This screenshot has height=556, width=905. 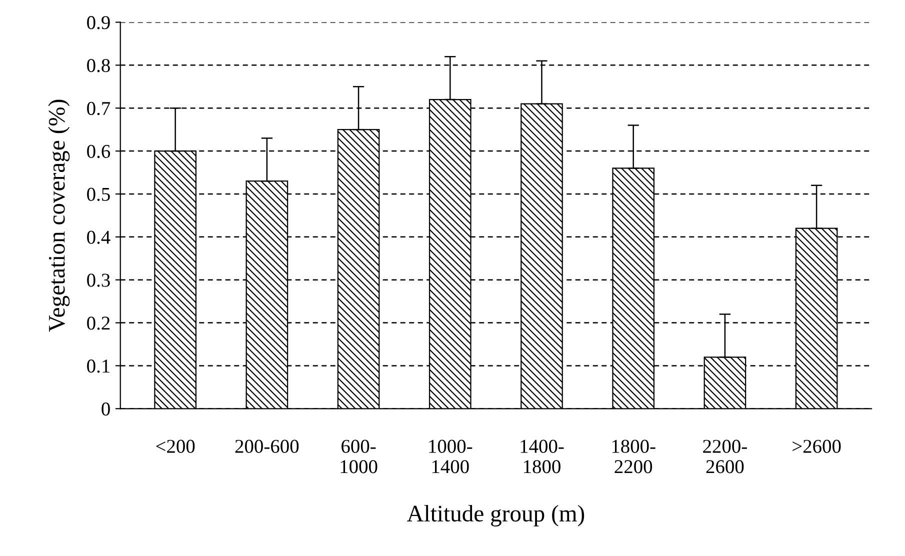 What do you see at coordinates (359, 457) in the screenshot?
I see `x-tick-label: 600- 1000` at bounding box center [359, 457].